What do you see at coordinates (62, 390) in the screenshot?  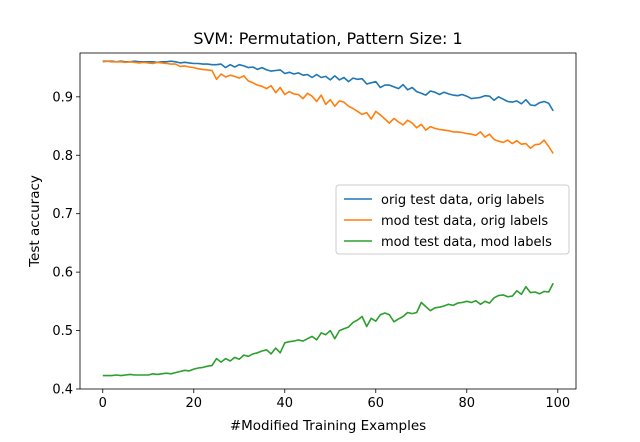 I see `y-tick-label: 0.4` at bounding box center [62, 390].